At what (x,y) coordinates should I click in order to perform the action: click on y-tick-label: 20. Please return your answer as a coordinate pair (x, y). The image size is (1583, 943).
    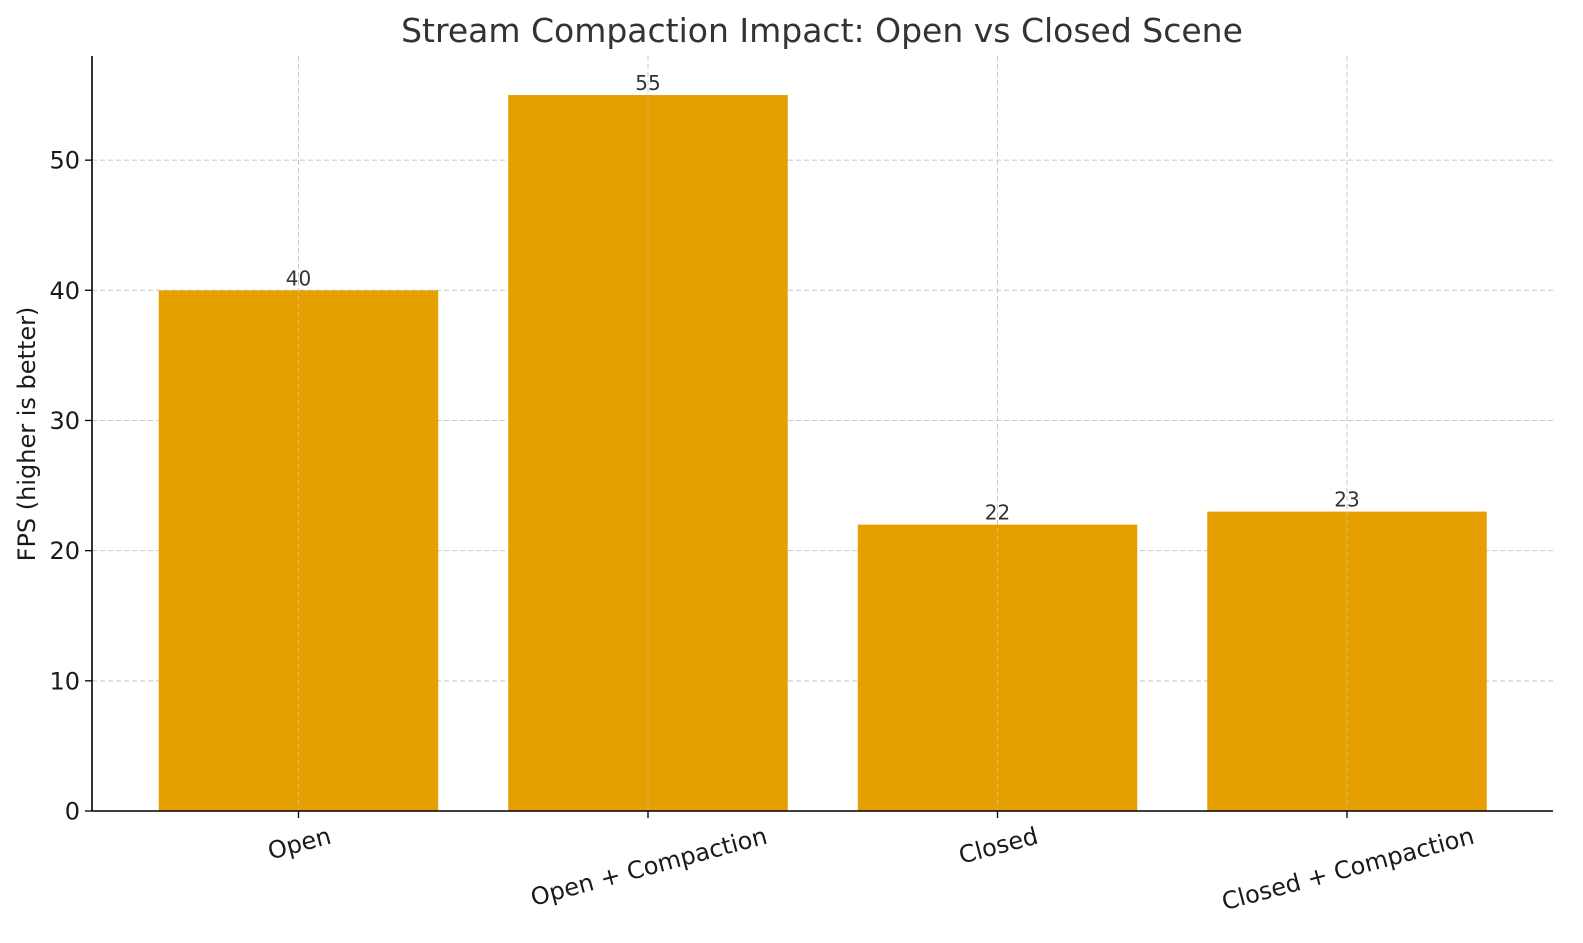
    Looking at the image, I should click on (64, 551).